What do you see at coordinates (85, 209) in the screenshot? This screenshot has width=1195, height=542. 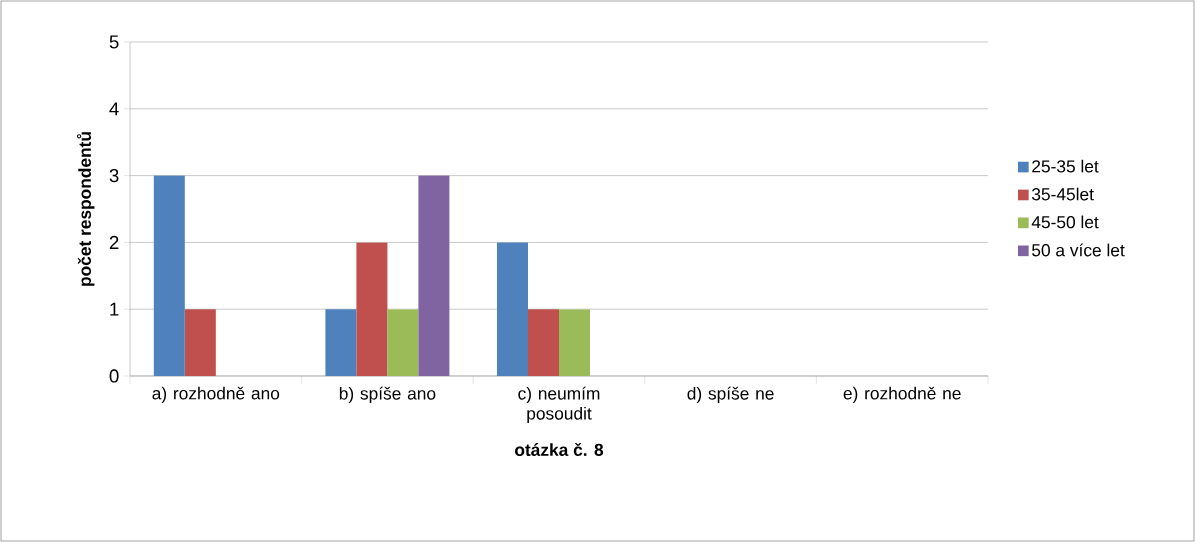 I see `y-axis-title: počet respondentů` at bounding box center [85, 209].